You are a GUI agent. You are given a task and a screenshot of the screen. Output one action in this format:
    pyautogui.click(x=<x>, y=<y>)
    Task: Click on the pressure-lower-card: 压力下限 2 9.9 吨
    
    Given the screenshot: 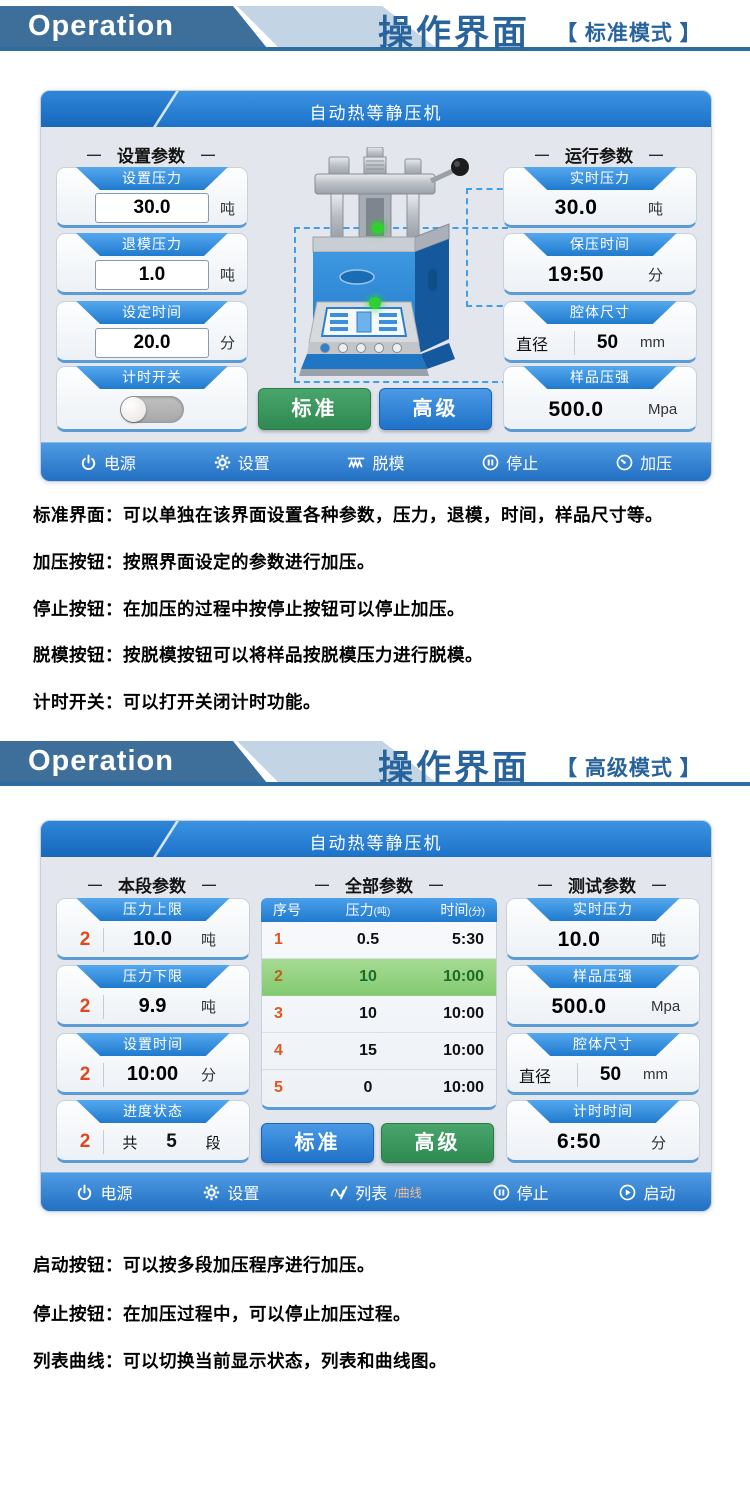 What is the action you would take?
    pyautogui.click(x=153, y=996)
    